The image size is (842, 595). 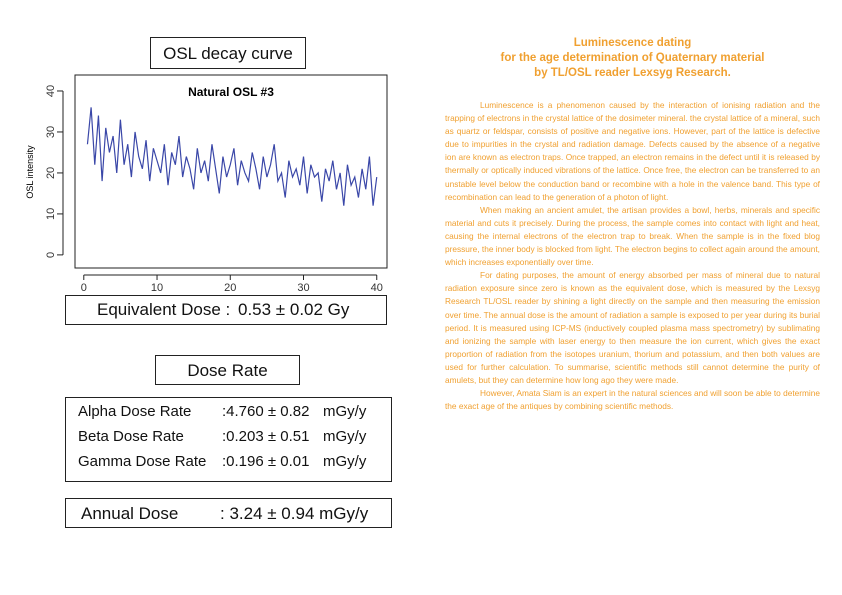 I want to click on y-tick-label: 20, so click(x=51, y=173).